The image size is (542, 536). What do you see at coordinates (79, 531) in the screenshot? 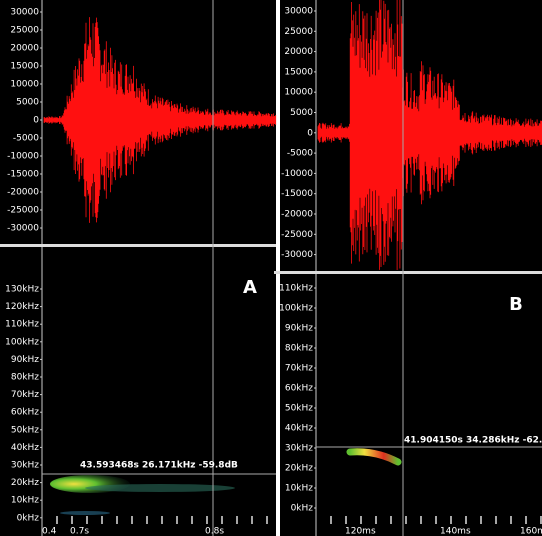
I see `time-tick-label: 0.7s` at bounding box center [79, 531].